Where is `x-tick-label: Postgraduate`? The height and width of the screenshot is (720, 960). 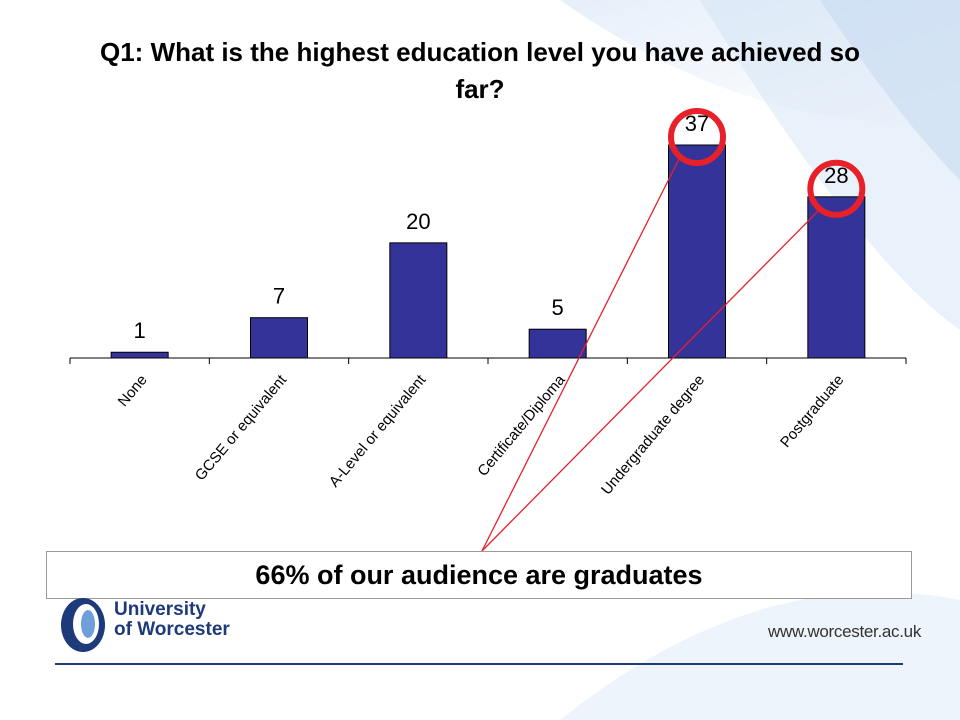
x-tick-label: Postgraduate is located at coordinates (812, 411).